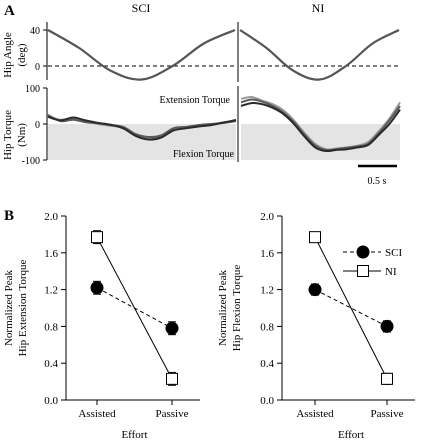 Image resolution: width=427 pixels, height=440 pixels. What do you see at coordinates (22, 55) in the screenshot?
I see `angle-ylabel-line2: (deg)` at bounding box center [22, 55].